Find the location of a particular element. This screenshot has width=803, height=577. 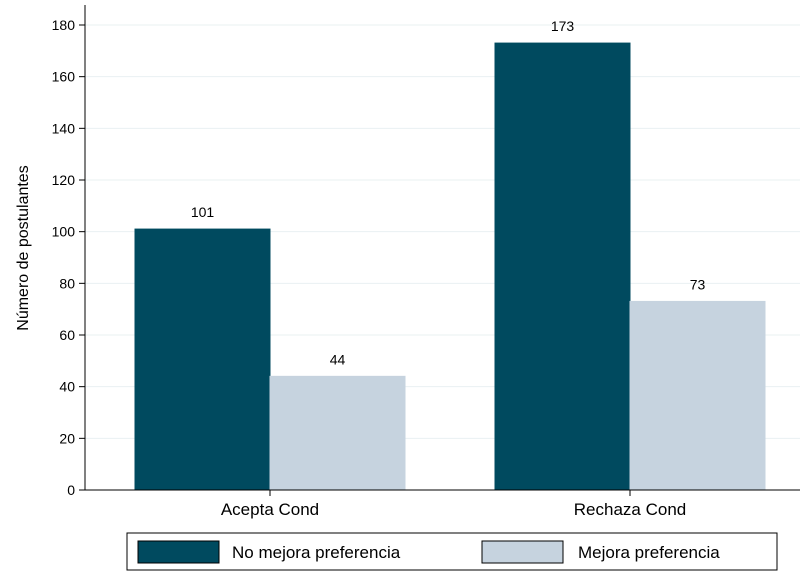

data-label: 173 is located at coordinates (563, 26).